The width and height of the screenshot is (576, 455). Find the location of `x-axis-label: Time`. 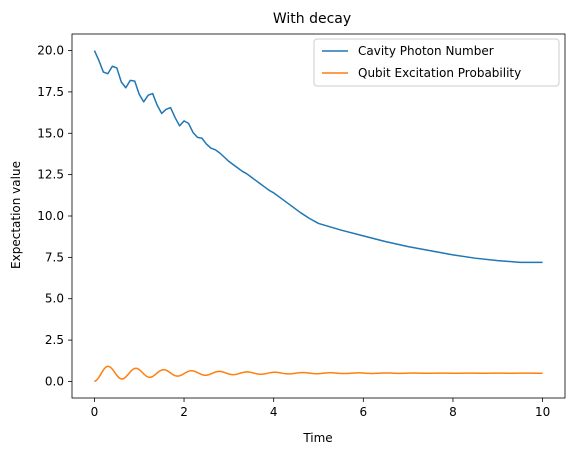

x-axis-label: Time is located at coordinates (317, 438).